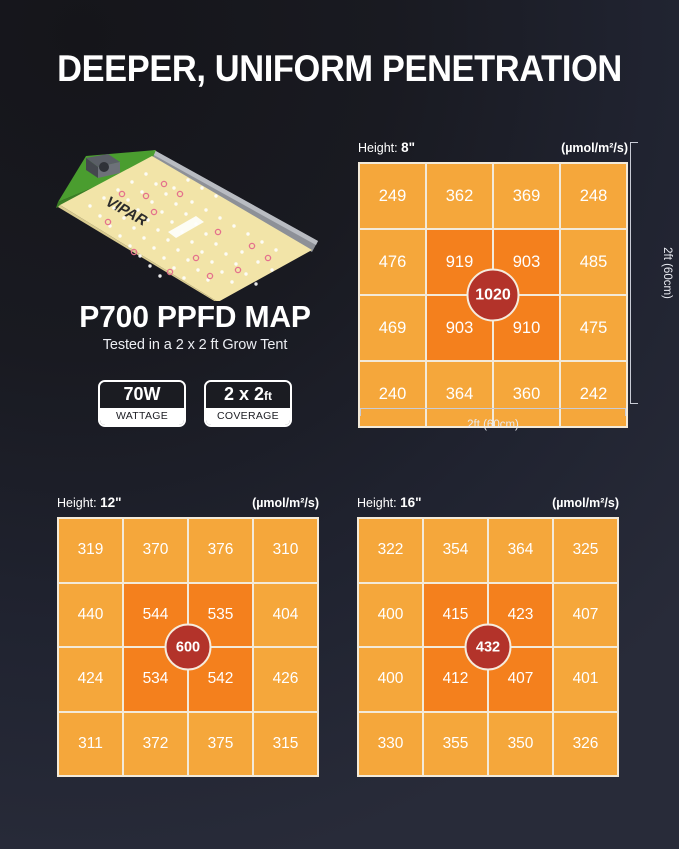 The height and width of the screenshot is (849, 679). I want to click on led-grow-light-panel-icon: VIPAR, so click(187, 225).